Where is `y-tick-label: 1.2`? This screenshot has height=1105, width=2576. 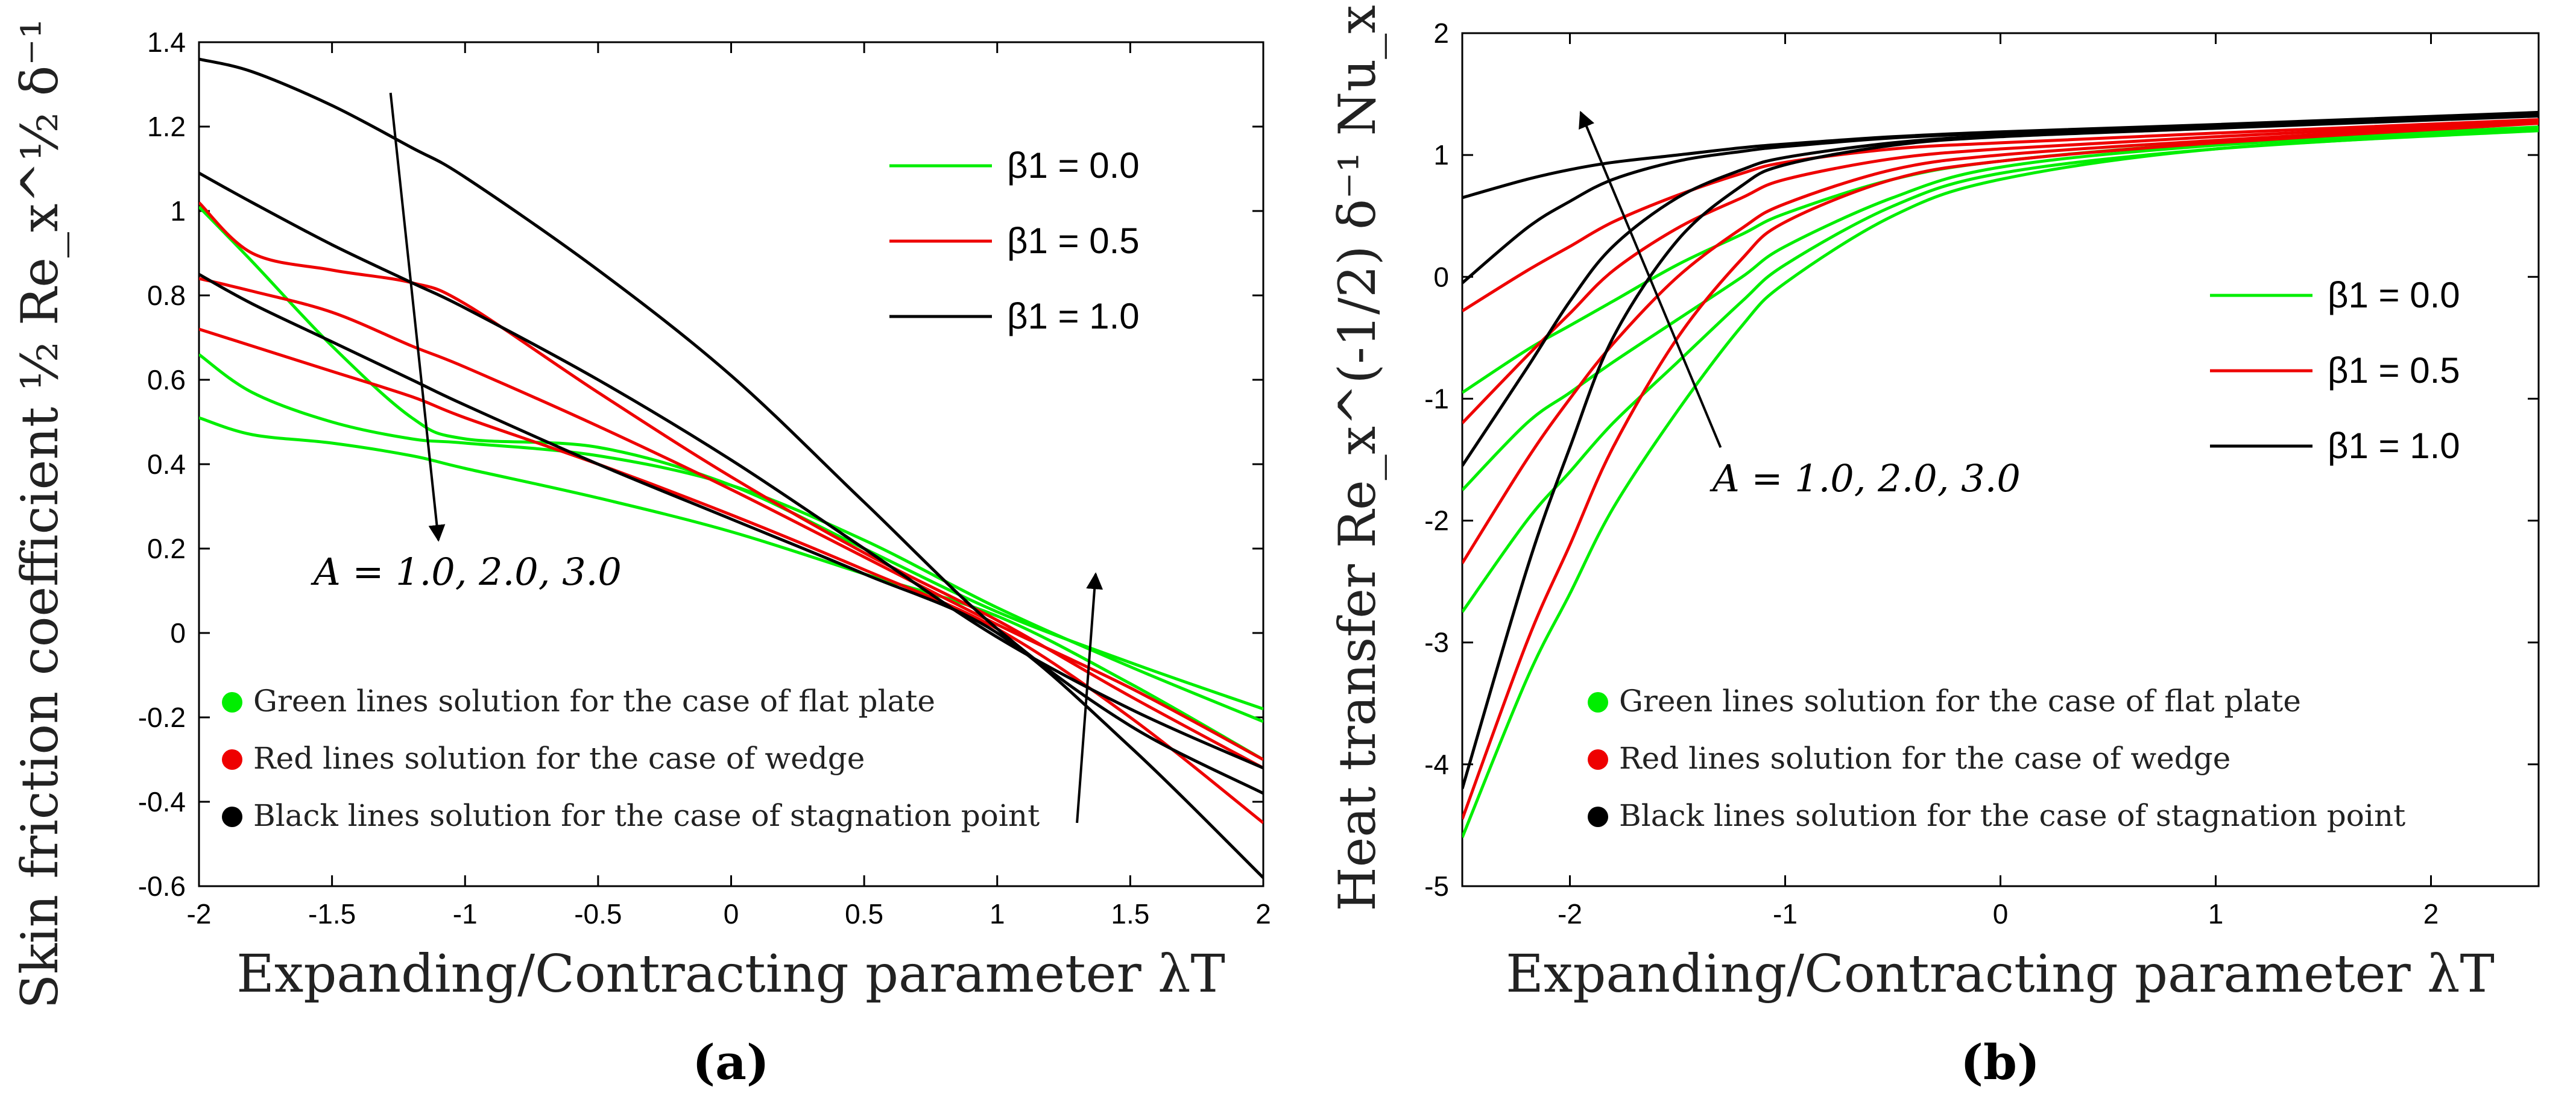 y-tick-label: 1.2 is located at coordinates (166, 126).